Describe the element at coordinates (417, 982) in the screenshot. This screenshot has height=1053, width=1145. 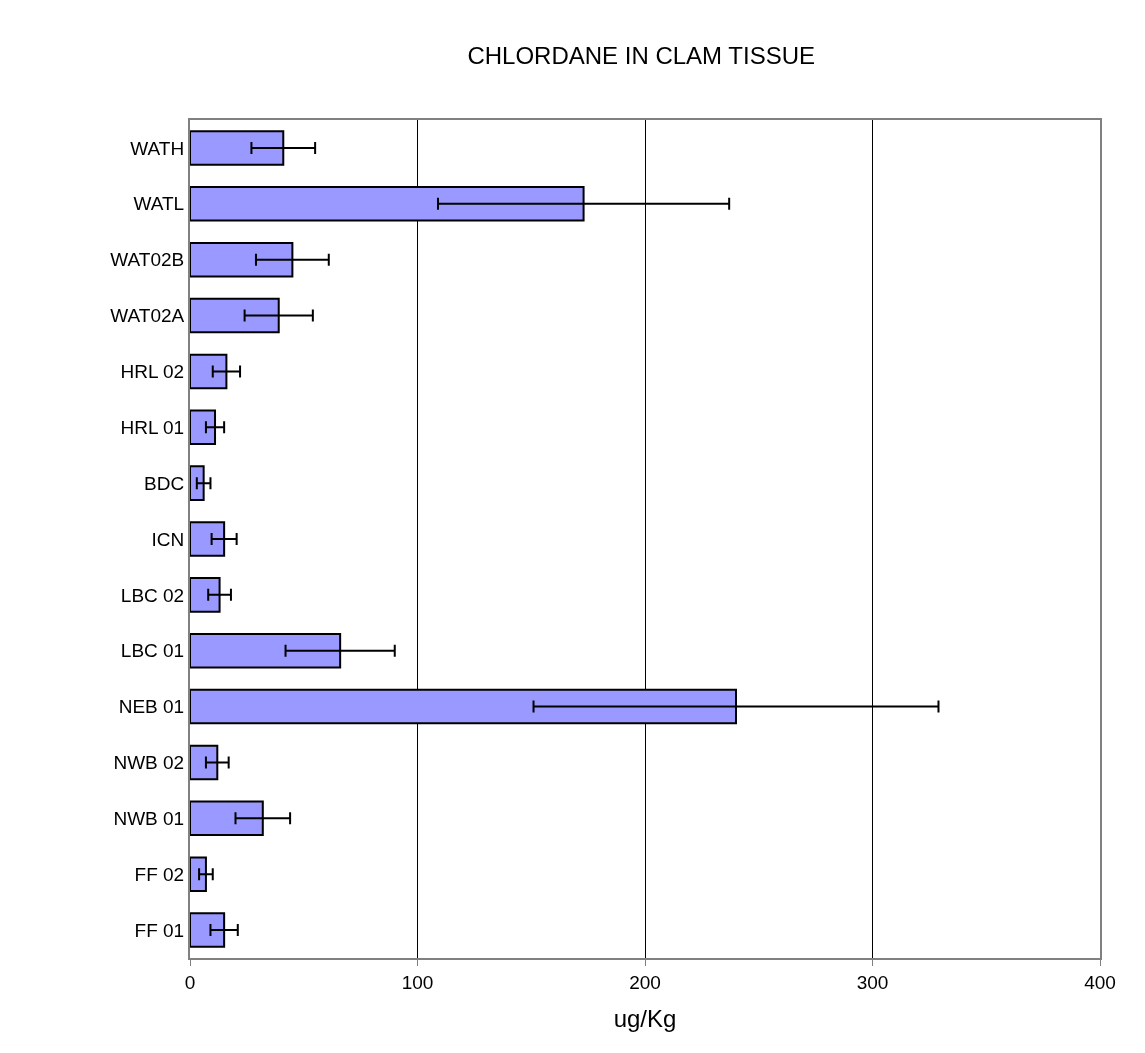
I see `x-tick-label: 100` at that location.